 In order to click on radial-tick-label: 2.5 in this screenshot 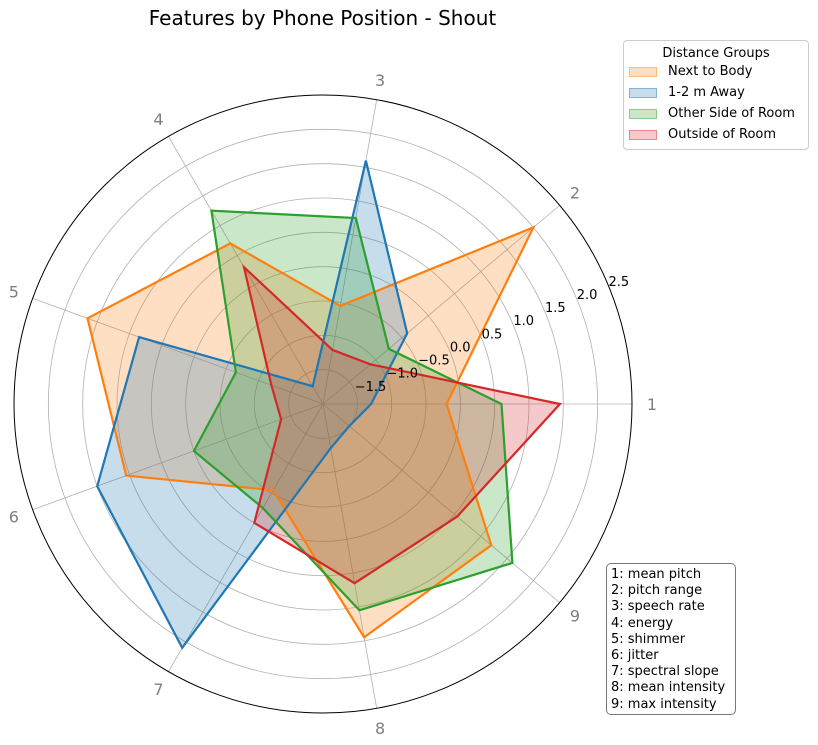, I will do `click(618, 282)`.